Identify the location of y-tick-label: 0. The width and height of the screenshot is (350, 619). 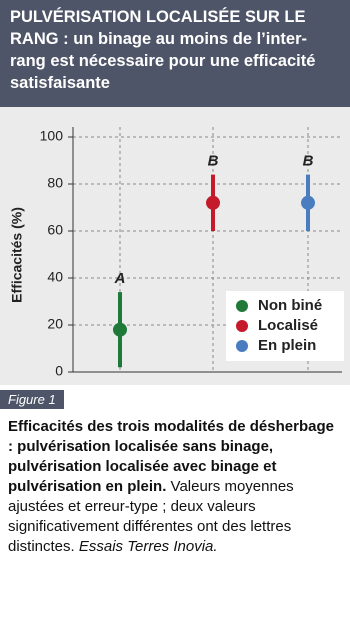
(59, 371).